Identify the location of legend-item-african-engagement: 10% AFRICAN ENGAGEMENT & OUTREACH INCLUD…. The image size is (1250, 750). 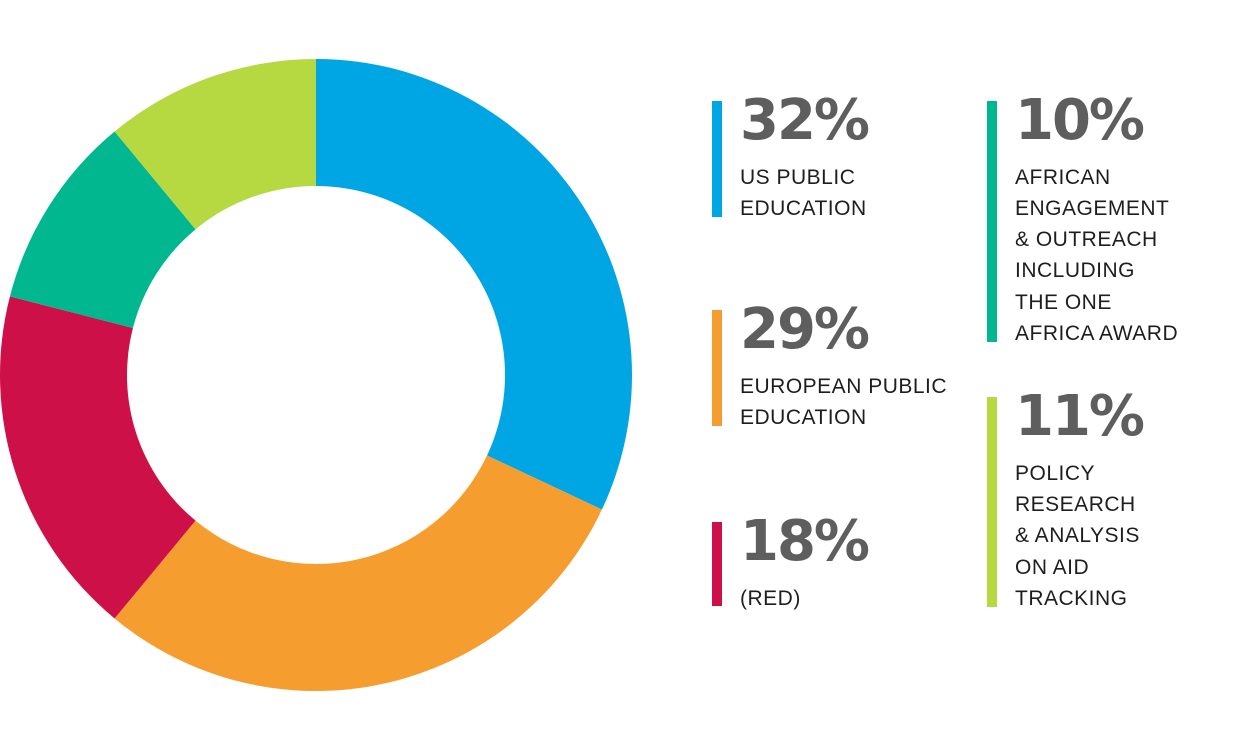
(1102, 219).